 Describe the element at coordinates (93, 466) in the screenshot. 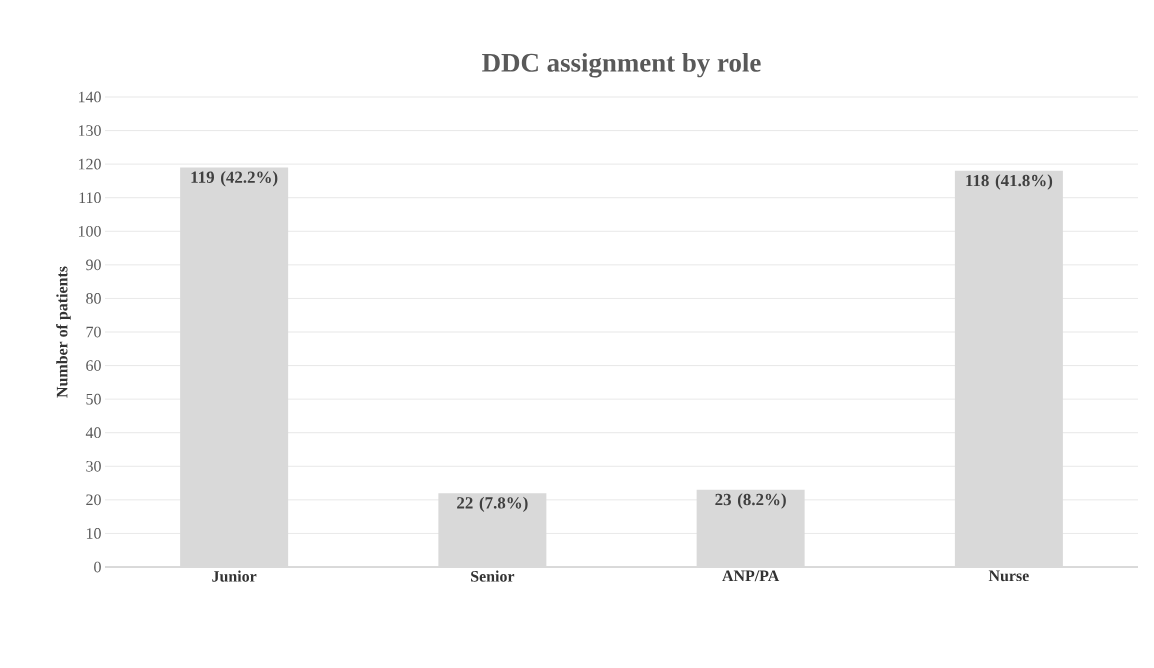

I see `y-tick-label: 30` at that location.